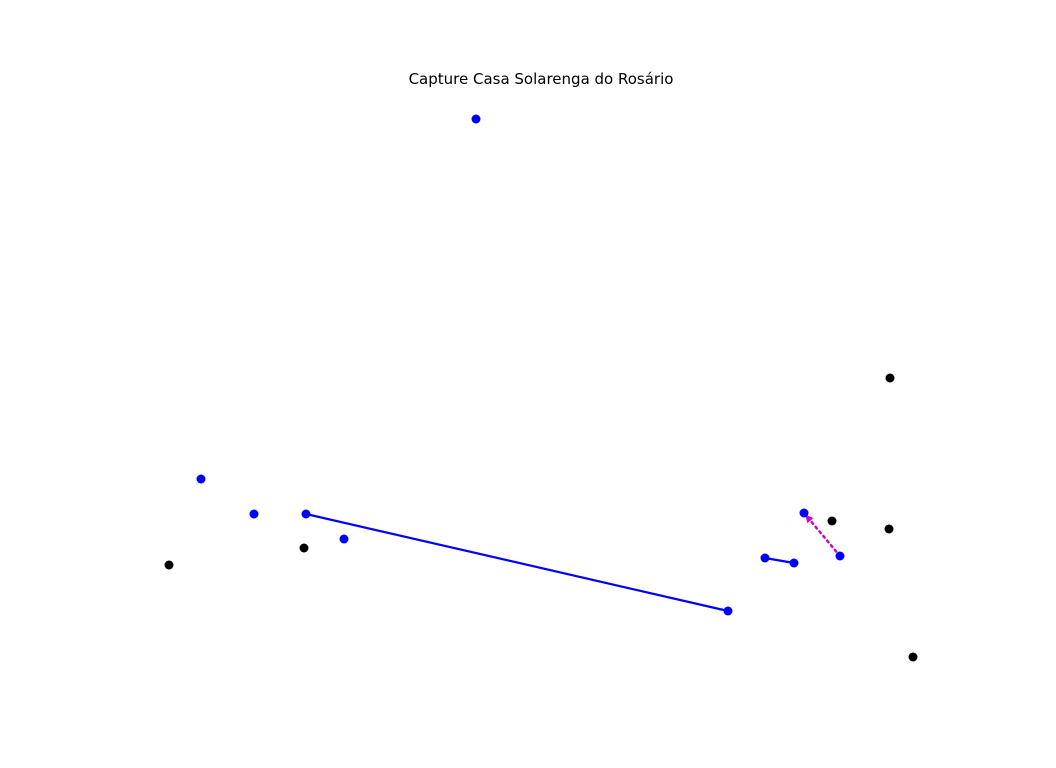 The height and width of the screenshot is (768, 1056). I want to click on lines-layer, so click(573, 562).